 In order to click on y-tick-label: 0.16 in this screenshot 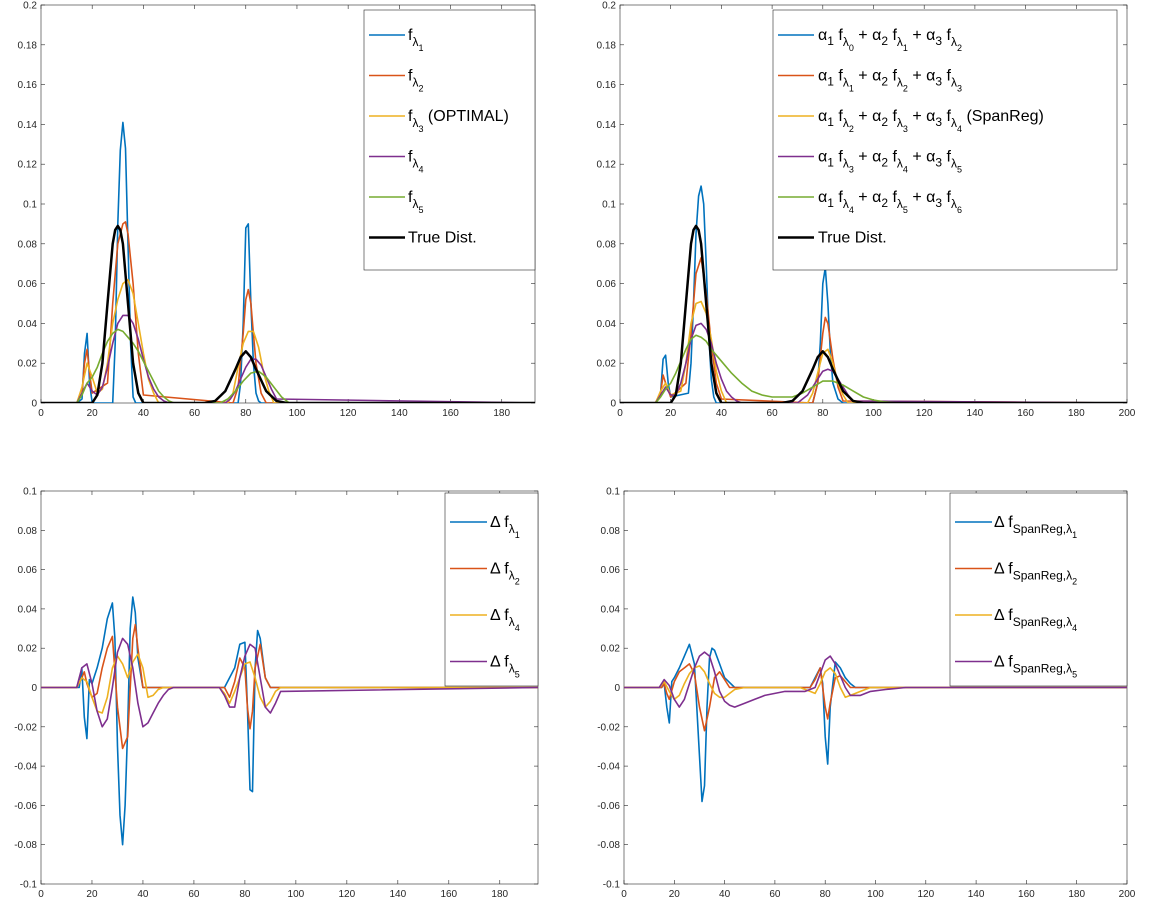, I will do `click(607, 85)`.